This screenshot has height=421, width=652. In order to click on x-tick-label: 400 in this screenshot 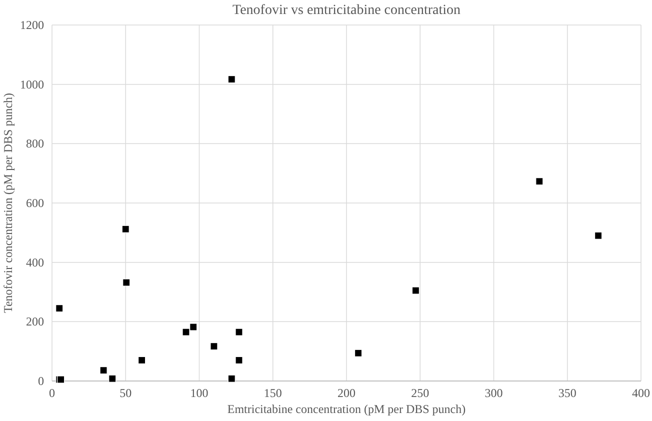, I will do `click(641, 393)`.